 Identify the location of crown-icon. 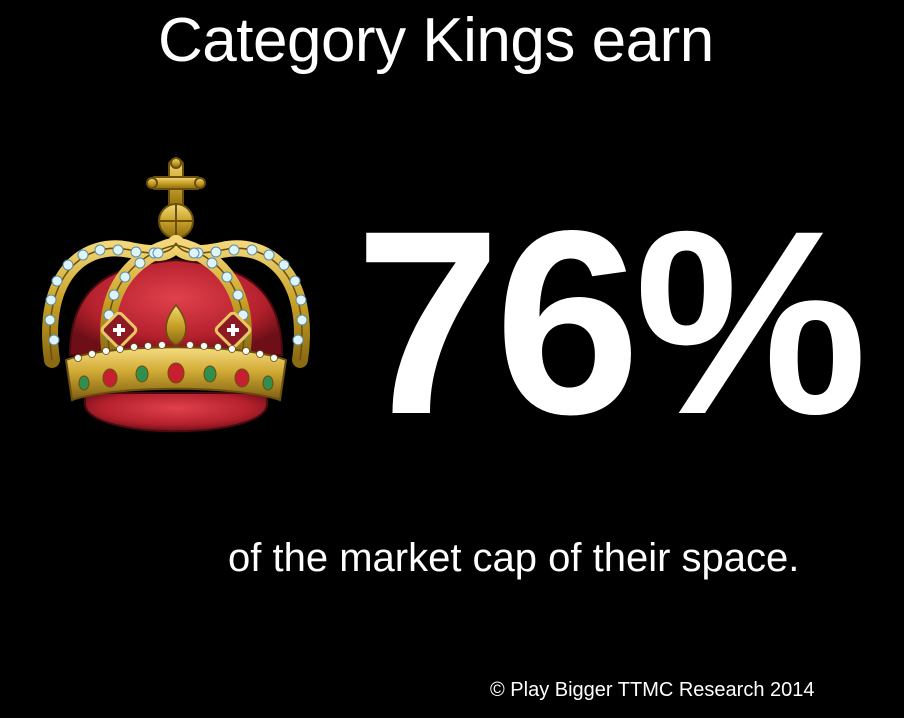
(176, 295).